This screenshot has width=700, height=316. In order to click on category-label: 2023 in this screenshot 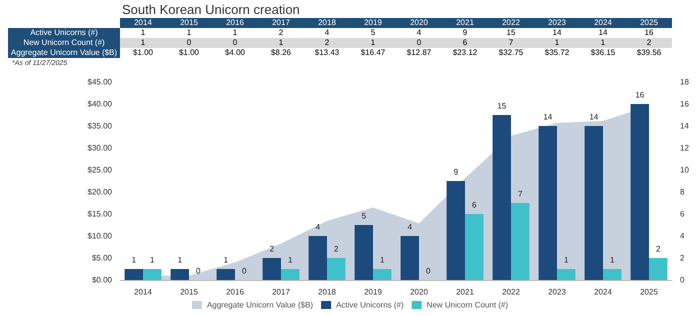, I will do `click(557, 22)`.